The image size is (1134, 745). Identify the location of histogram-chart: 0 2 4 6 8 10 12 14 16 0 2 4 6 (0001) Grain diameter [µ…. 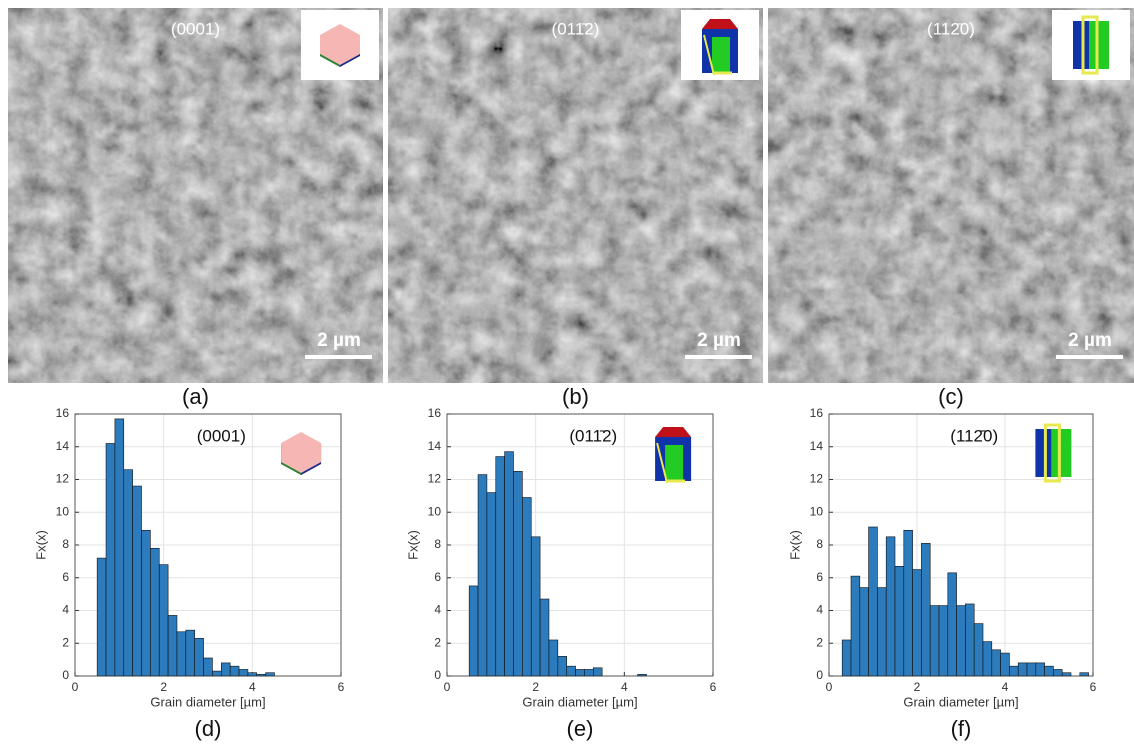
(188, 573).